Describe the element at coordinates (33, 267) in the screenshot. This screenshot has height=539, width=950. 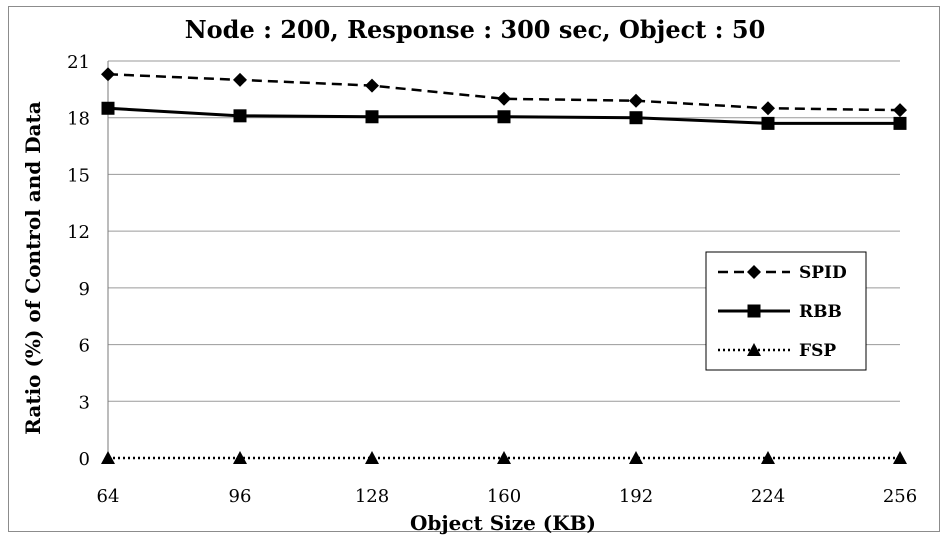
I see `y-axis-label: Ratio (%) of Control and Data` at that location.